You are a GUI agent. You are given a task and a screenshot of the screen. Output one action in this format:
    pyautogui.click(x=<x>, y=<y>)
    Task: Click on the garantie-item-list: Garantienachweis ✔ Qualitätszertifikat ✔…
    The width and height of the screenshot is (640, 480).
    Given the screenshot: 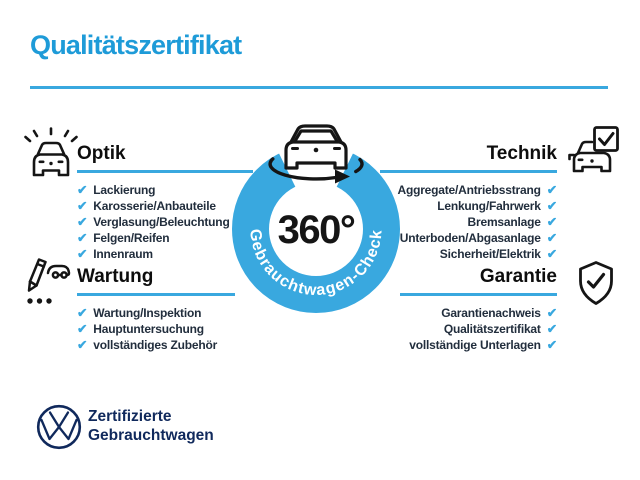 What is the action you would take?
    pyautogui.click(x=478, y=329)
    